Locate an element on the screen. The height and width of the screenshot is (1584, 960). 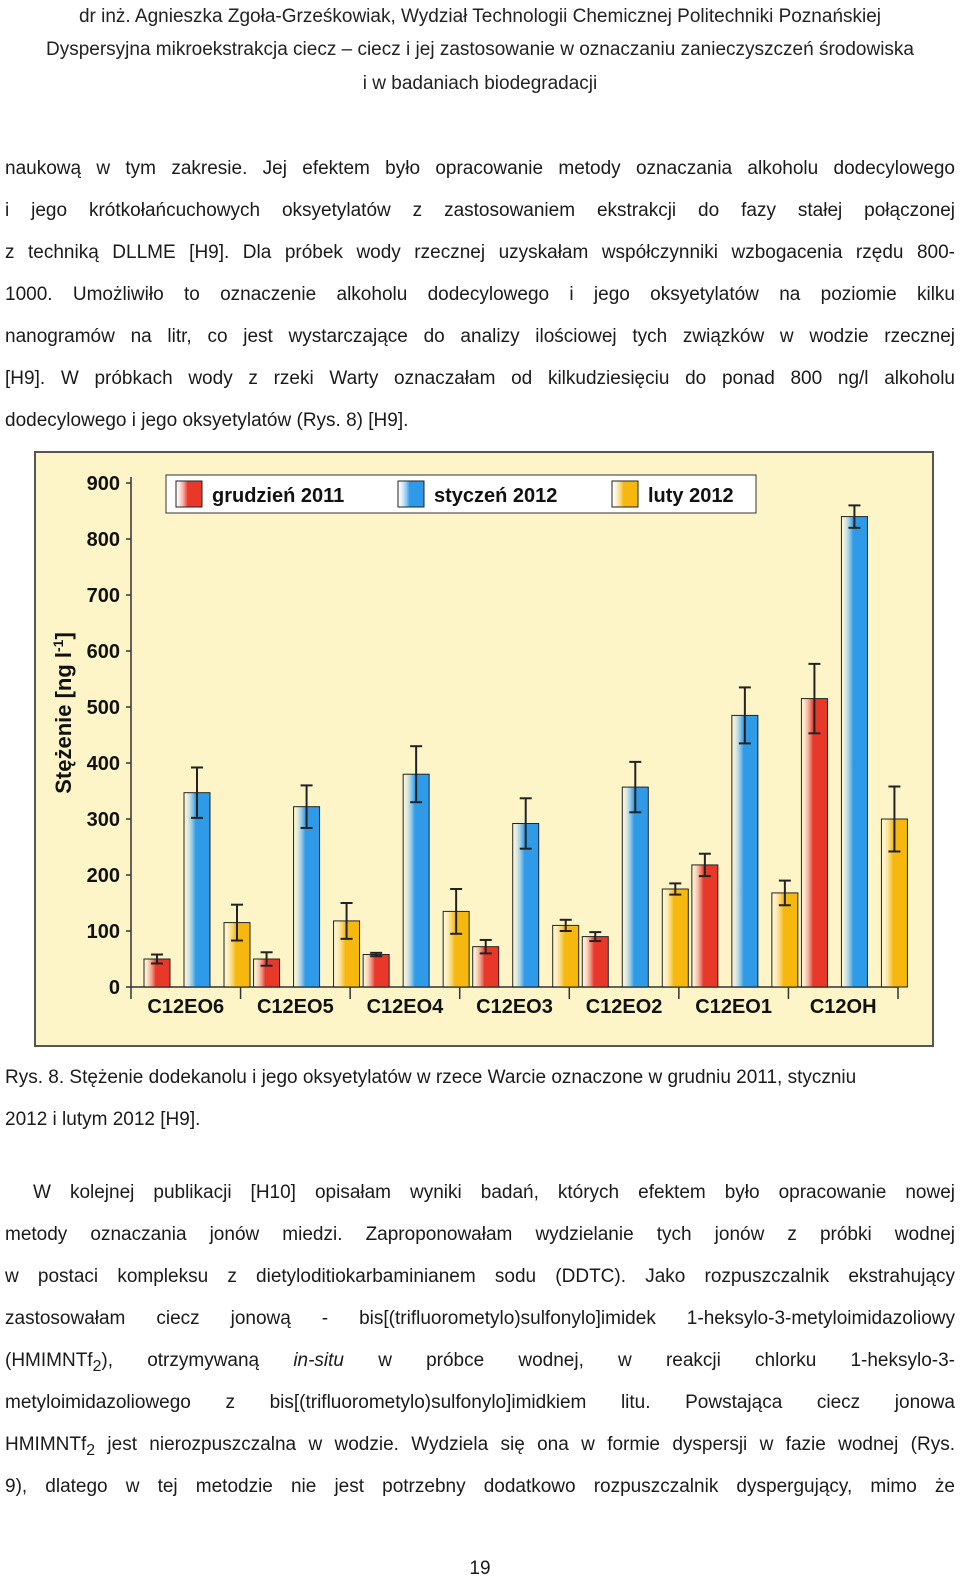
legend-label: luty 2012 is located at coordinates (691, 496).